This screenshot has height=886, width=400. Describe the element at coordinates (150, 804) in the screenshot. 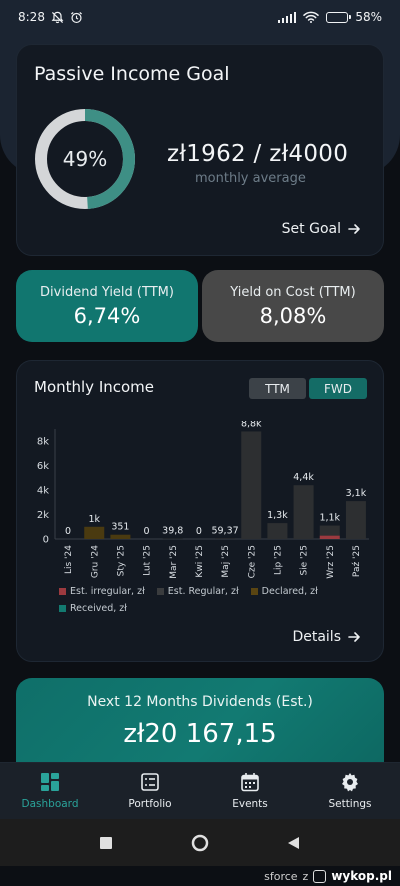

I see `nav-label-portfolio: Portfolio` at that location.